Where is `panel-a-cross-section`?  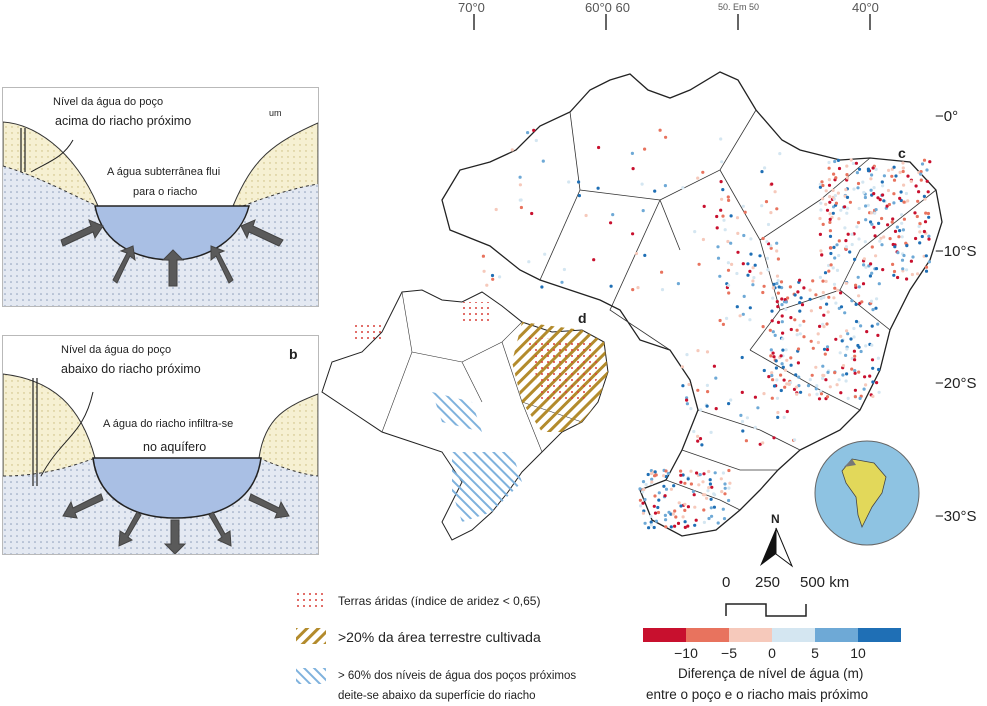 panel-a-cross-section is located at coordinates (160, 213).